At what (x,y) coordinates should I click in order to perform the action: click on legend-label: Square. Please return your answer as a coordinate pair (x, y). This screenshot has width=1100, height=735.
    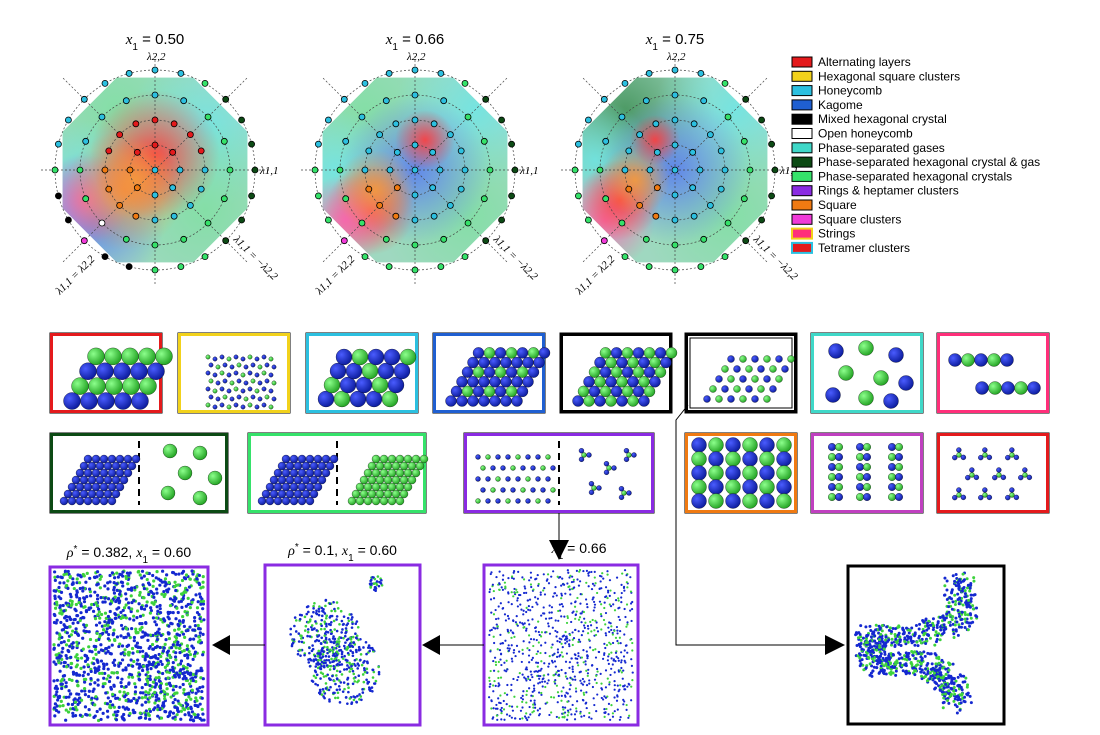
    Looking at the image, I should click on (837, 205).